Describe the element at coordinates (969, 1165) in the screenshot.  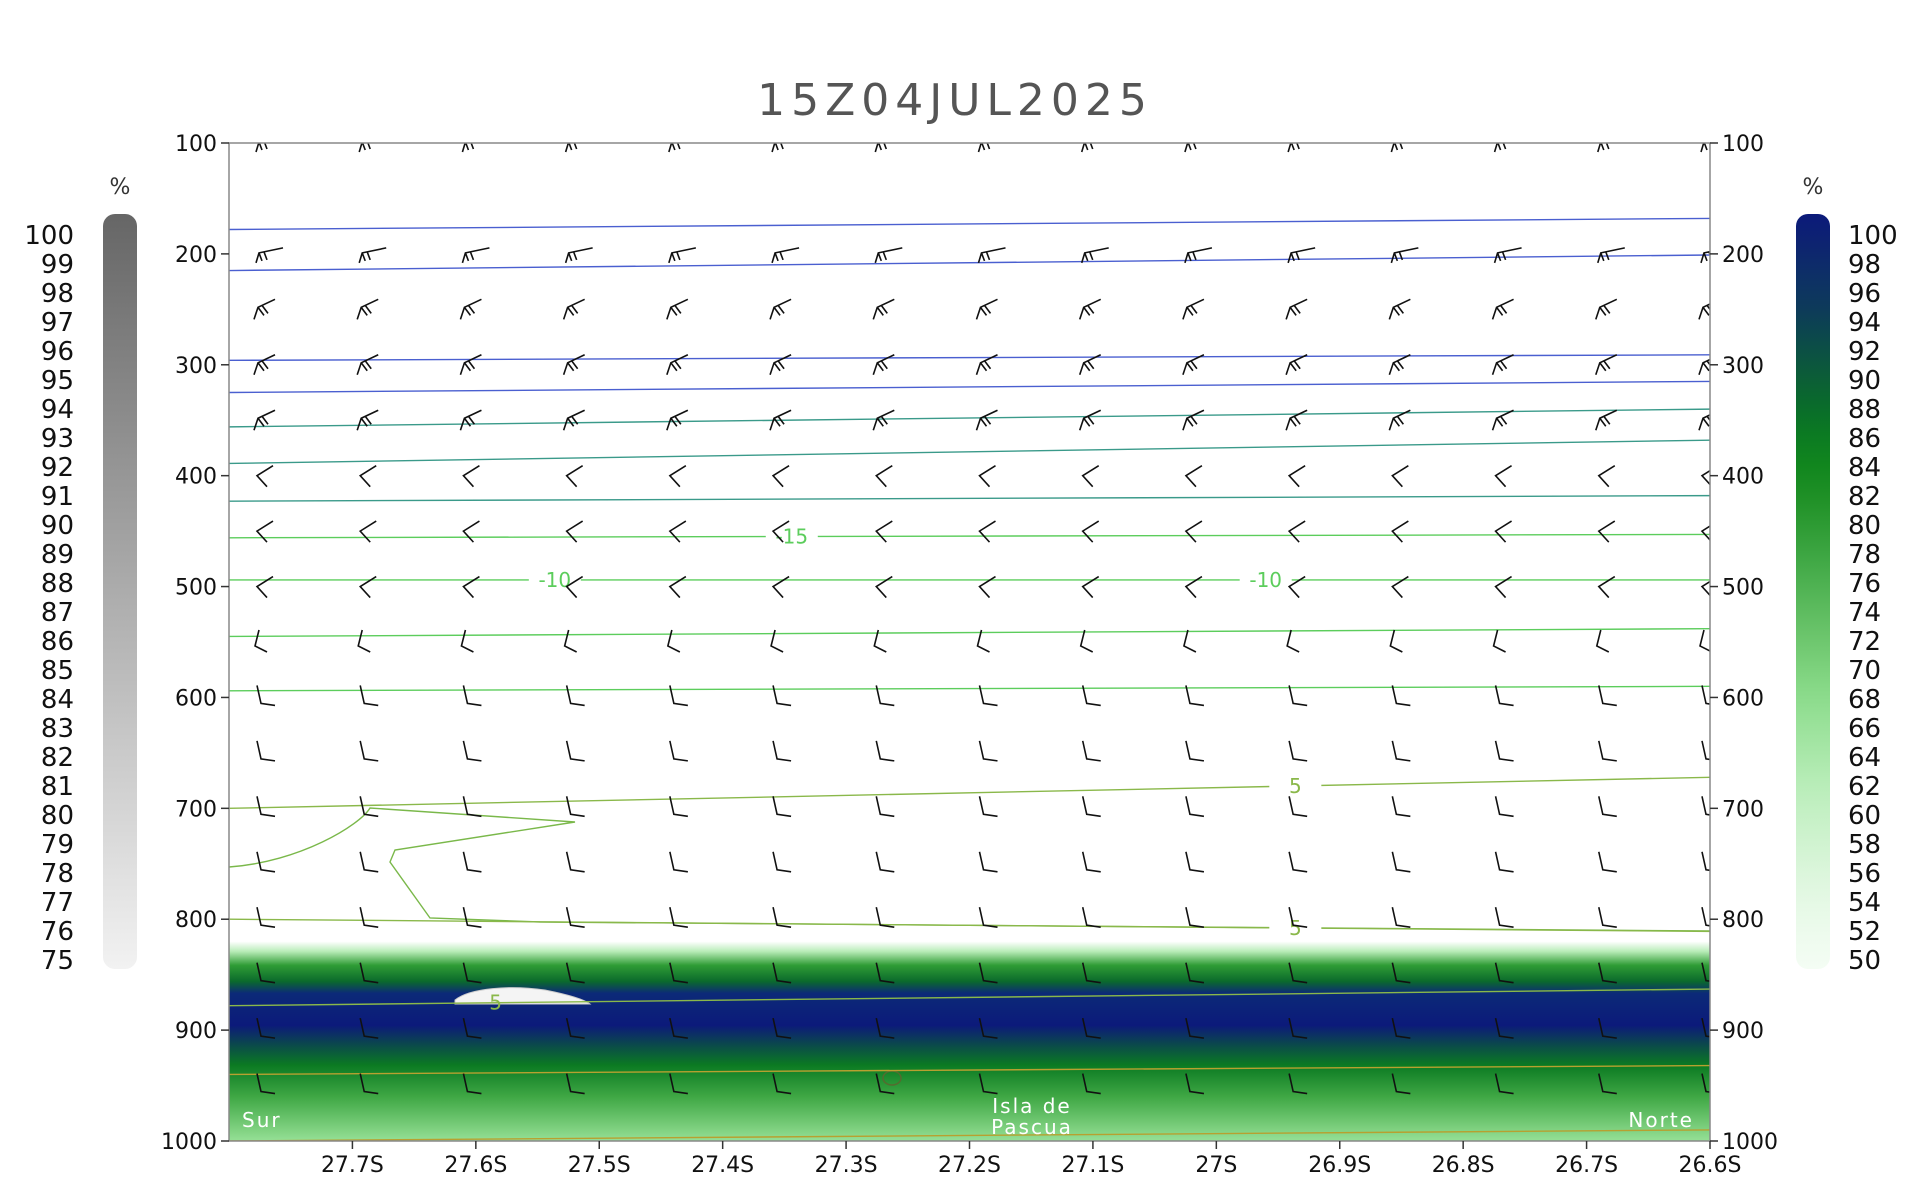
I see `x-tick-label: 27.2S` at that location.